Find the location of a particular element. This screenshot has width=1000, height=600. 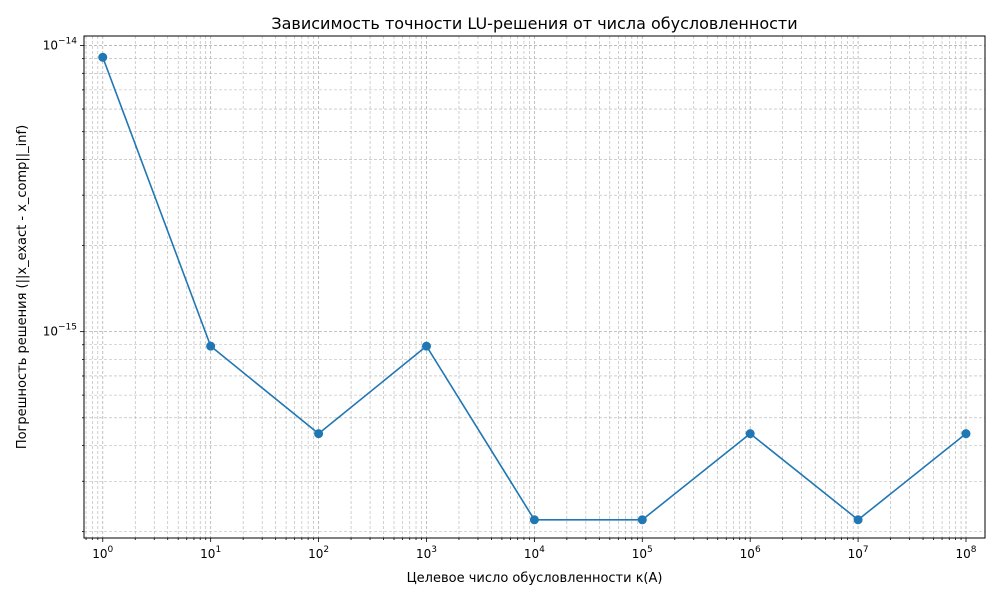

y-tick-label: 10−14 is located at coordinates (60, 45).